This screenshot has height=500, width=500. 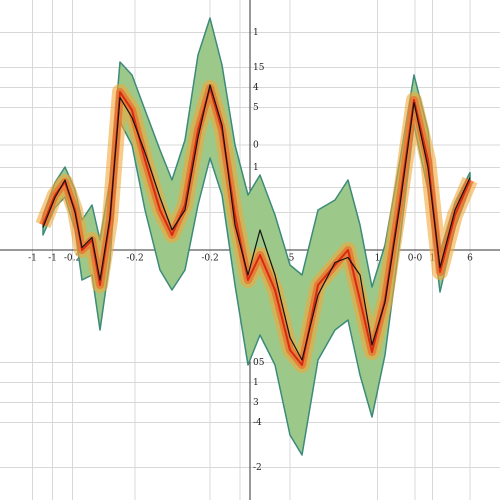 I want to click on y-tick-label: -2, so click(x=257, y=468).